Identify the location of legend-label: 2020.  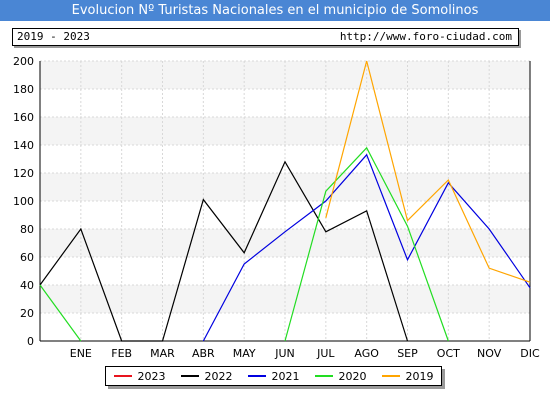
(352, 376).